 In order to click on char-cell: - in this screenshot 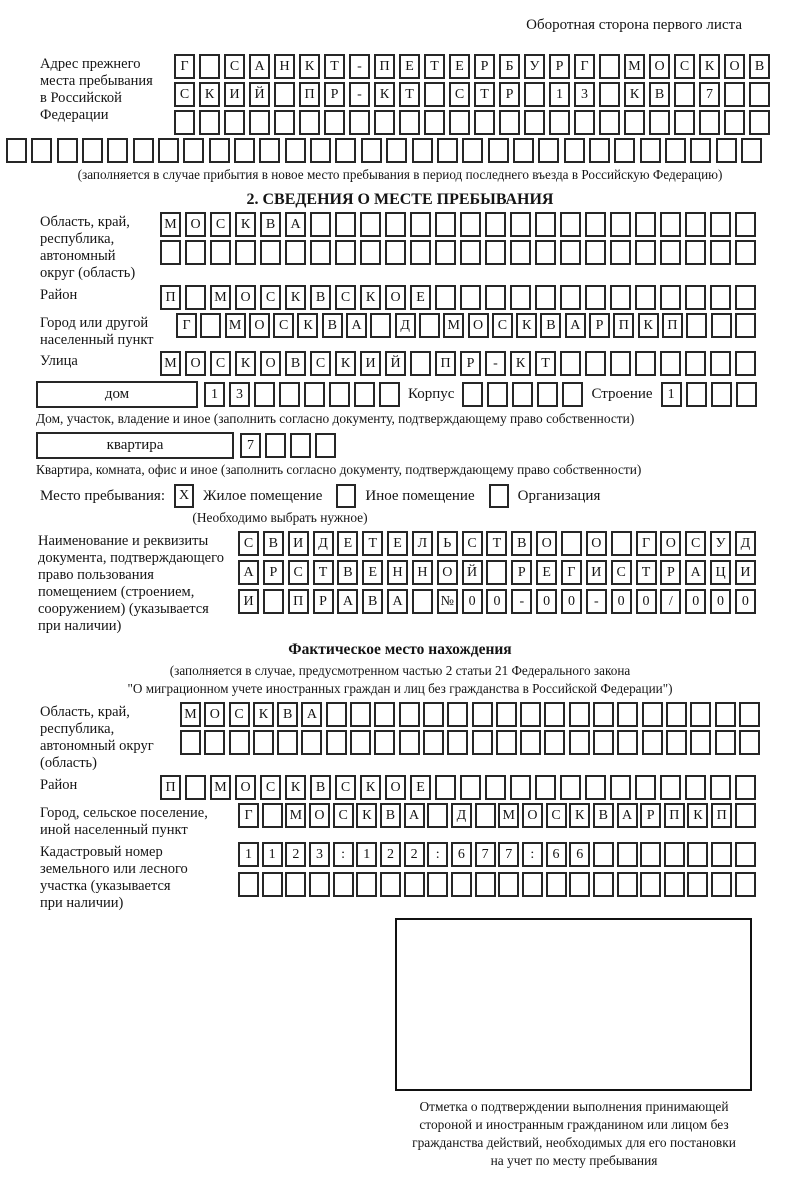, I will do `click(596, 601)`.